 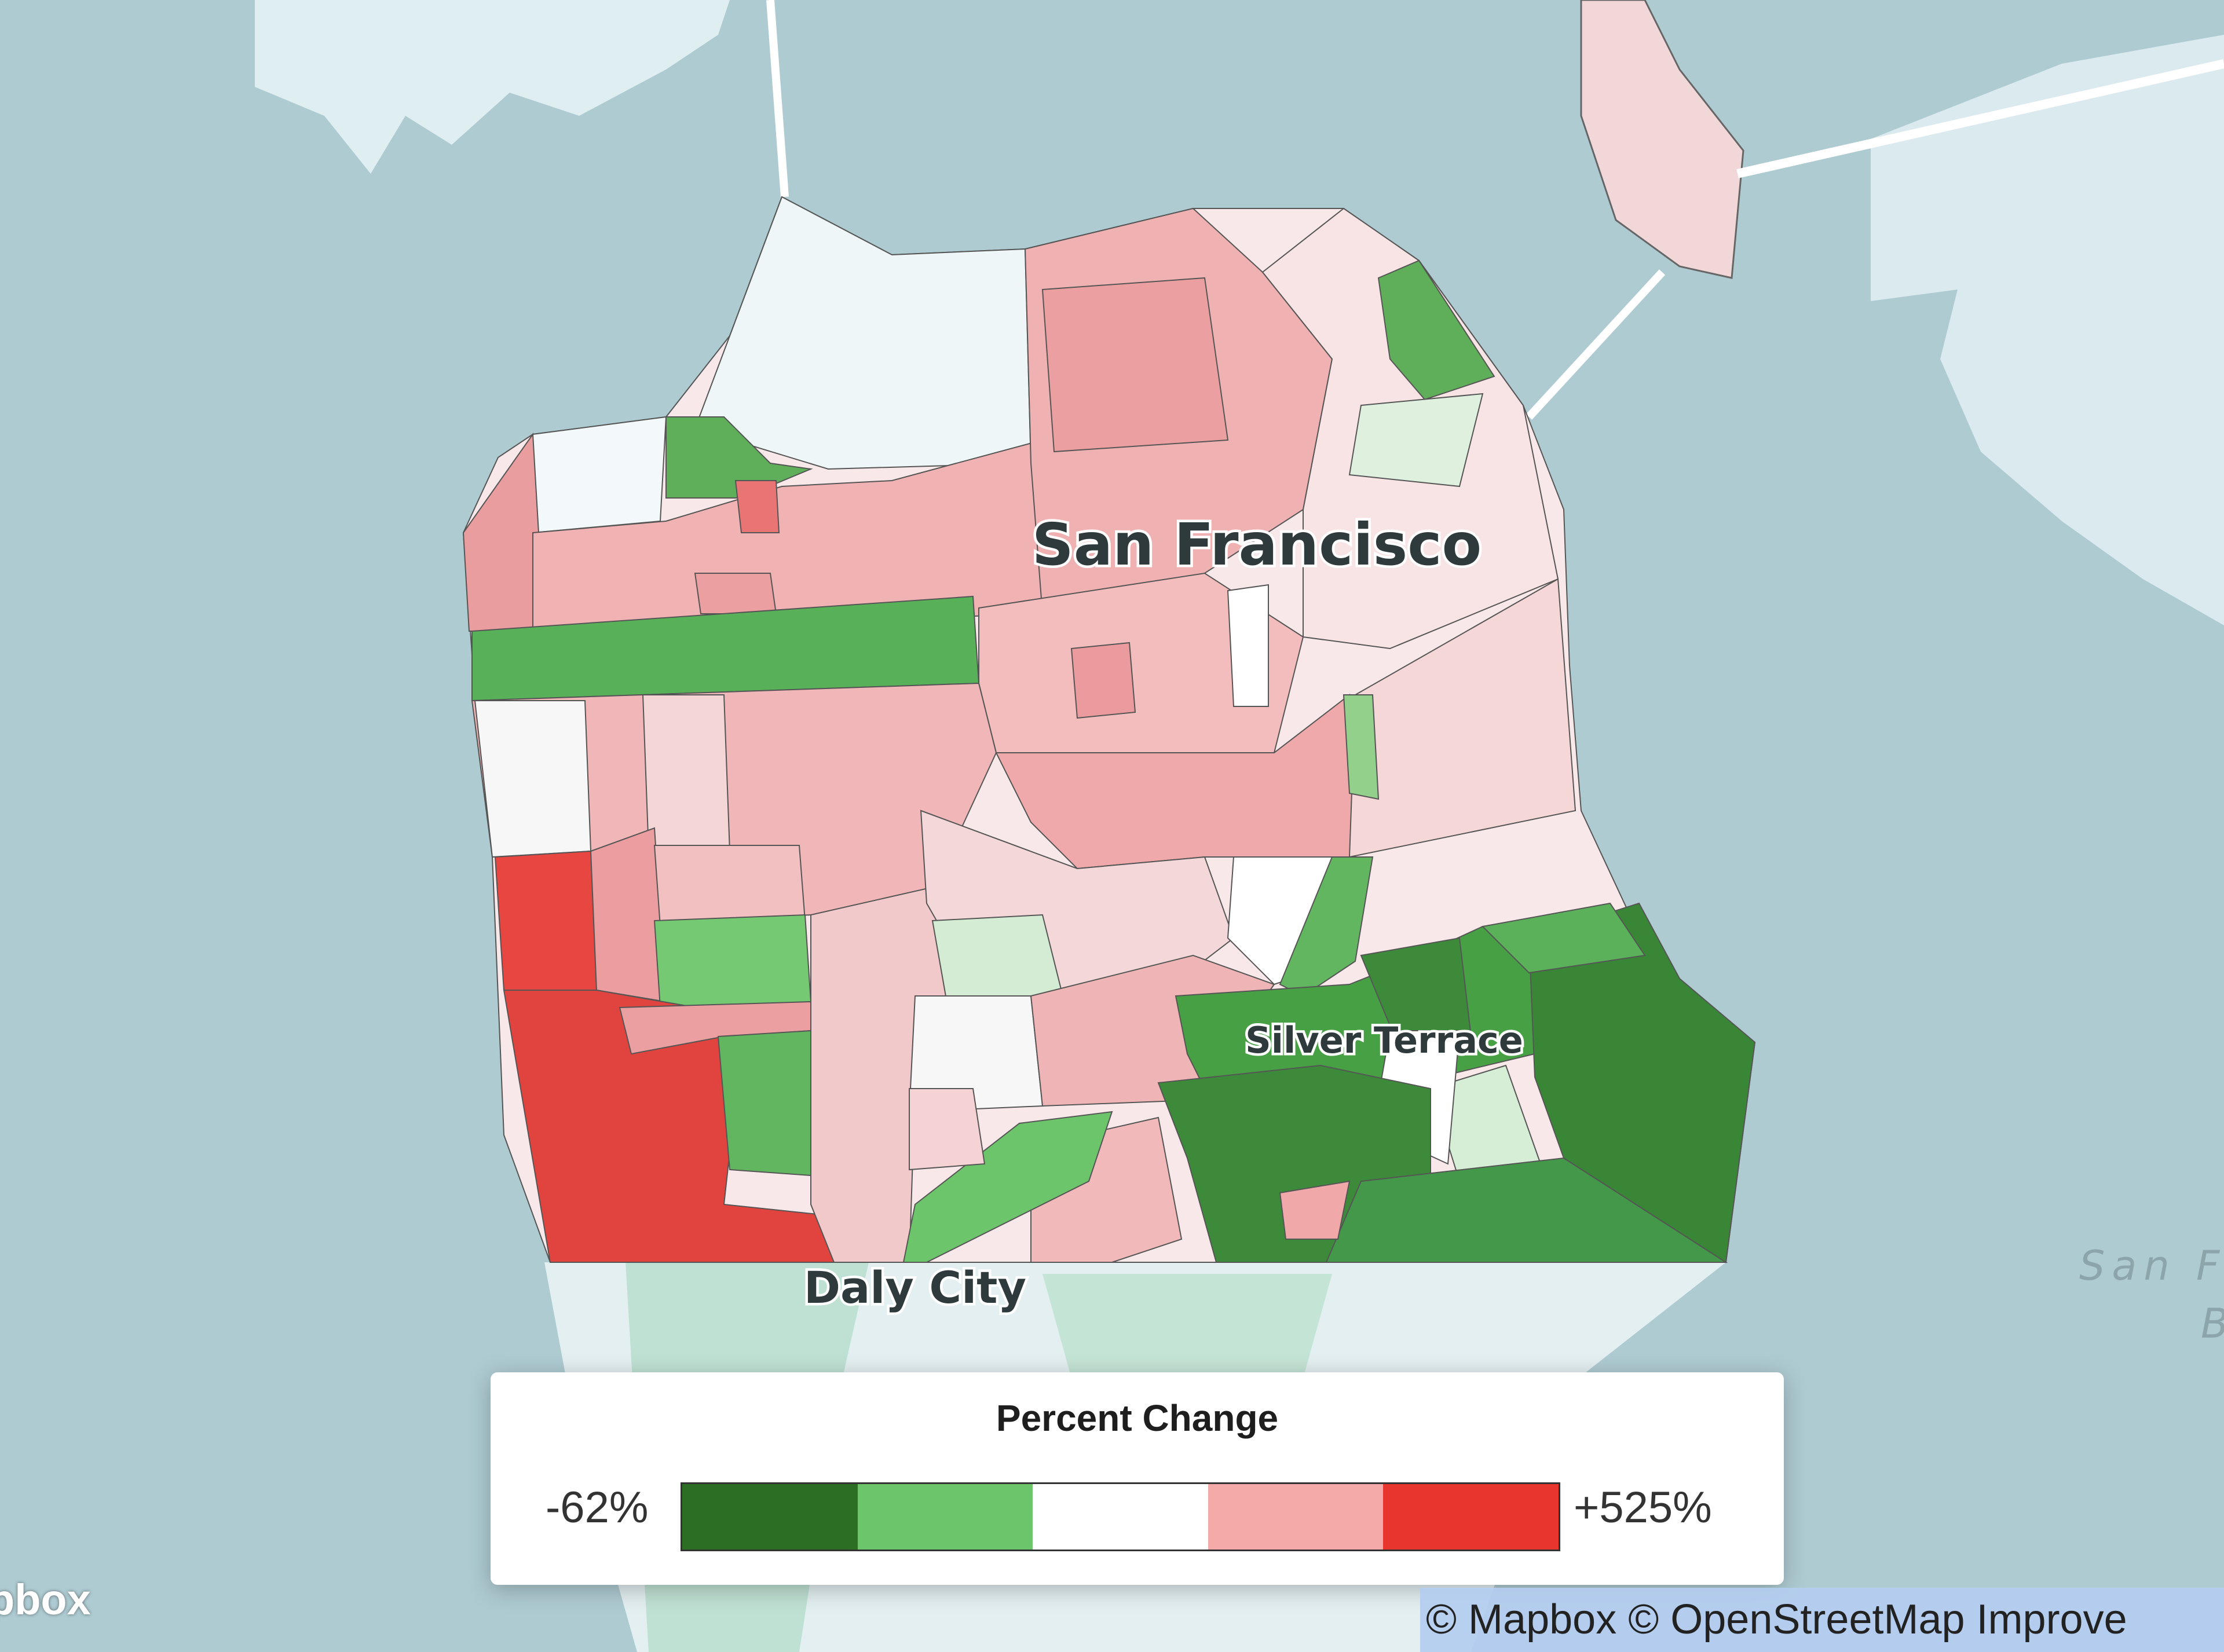 I want to click on city-label: San Francisco, so click(x=1257, y=545).